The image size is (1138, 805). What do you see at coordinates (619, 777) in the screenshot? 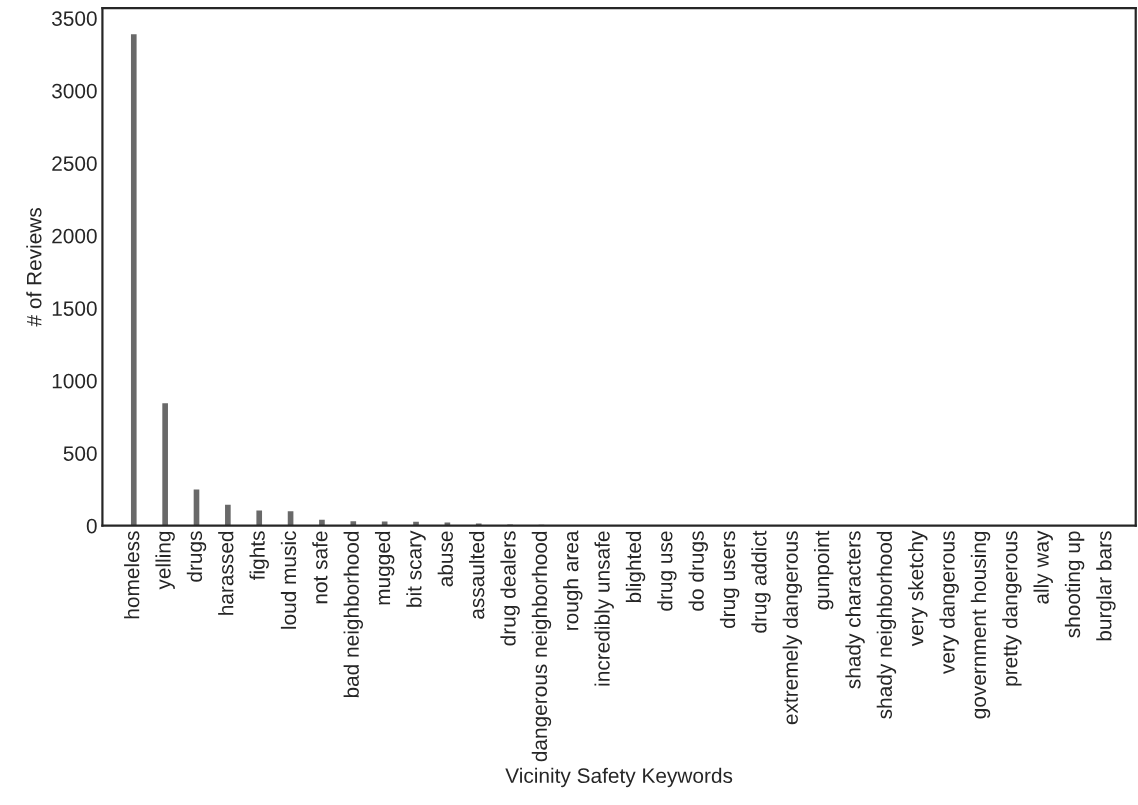
I see `x-axis-title: Vicinity Safety Keywords` at bounding box center [619, 777].